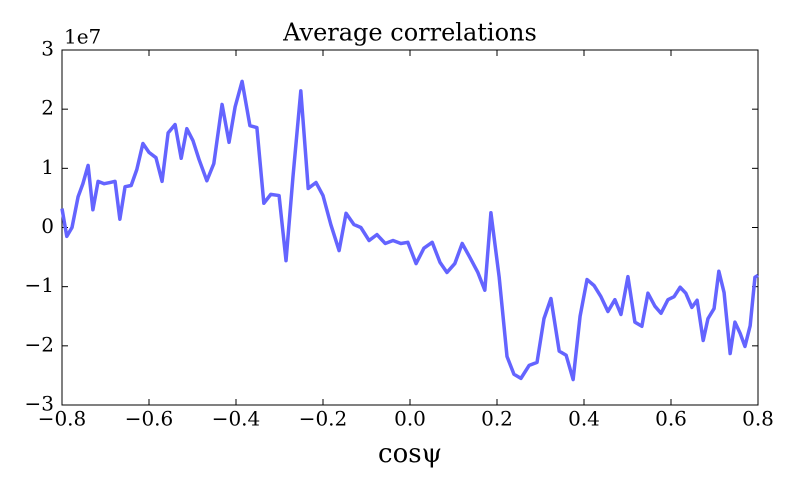 This screenshot has width=800, height=500. I want to click on y-tick-label: 2, so click(47, 108).